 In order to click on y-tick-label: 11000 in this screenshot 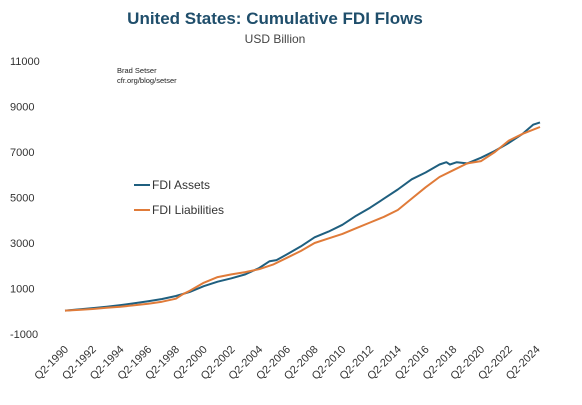, I will do `click(25, 62)`.